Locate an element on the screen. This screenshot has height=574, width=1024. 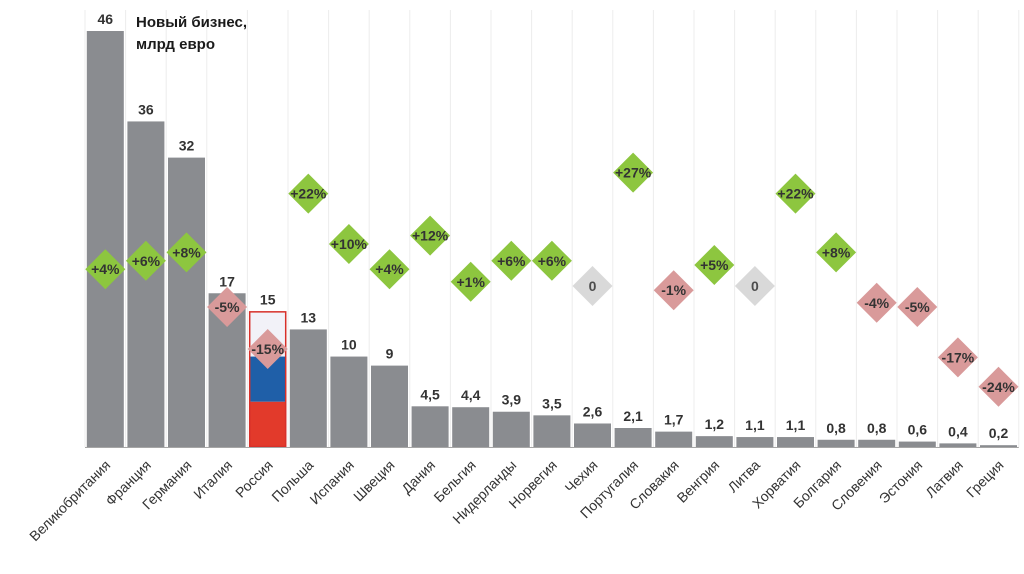
change-label: +5% is located at coordinates (714, 265).